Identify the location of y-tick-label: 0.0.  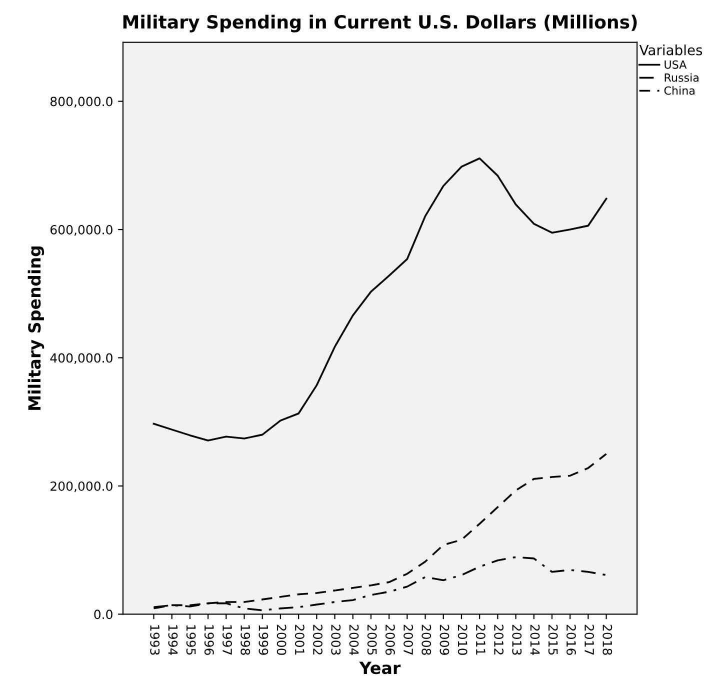
(103, 615).